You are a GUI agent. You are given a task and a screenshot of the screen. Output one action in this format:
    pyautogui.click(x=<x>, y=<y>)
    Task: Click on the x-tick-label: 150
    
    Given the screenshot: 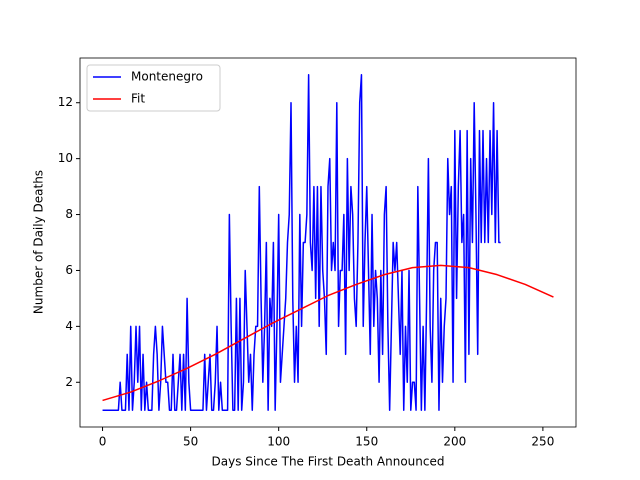 What is the action you would take?
    pyautogui.click(x=366, y=442)
    